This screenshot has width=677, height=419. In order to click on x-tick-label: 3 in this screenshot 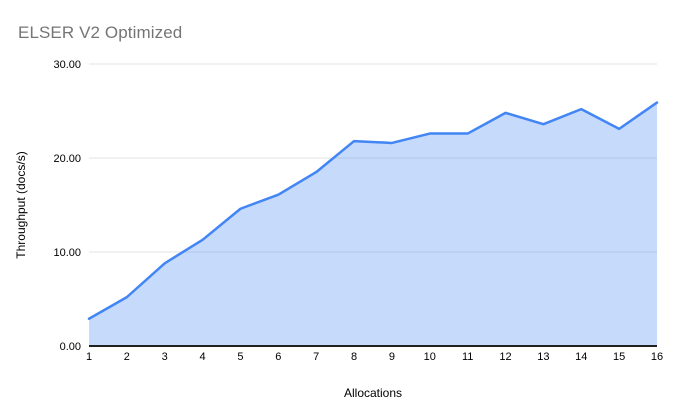, I will do `click(165, 357)`.